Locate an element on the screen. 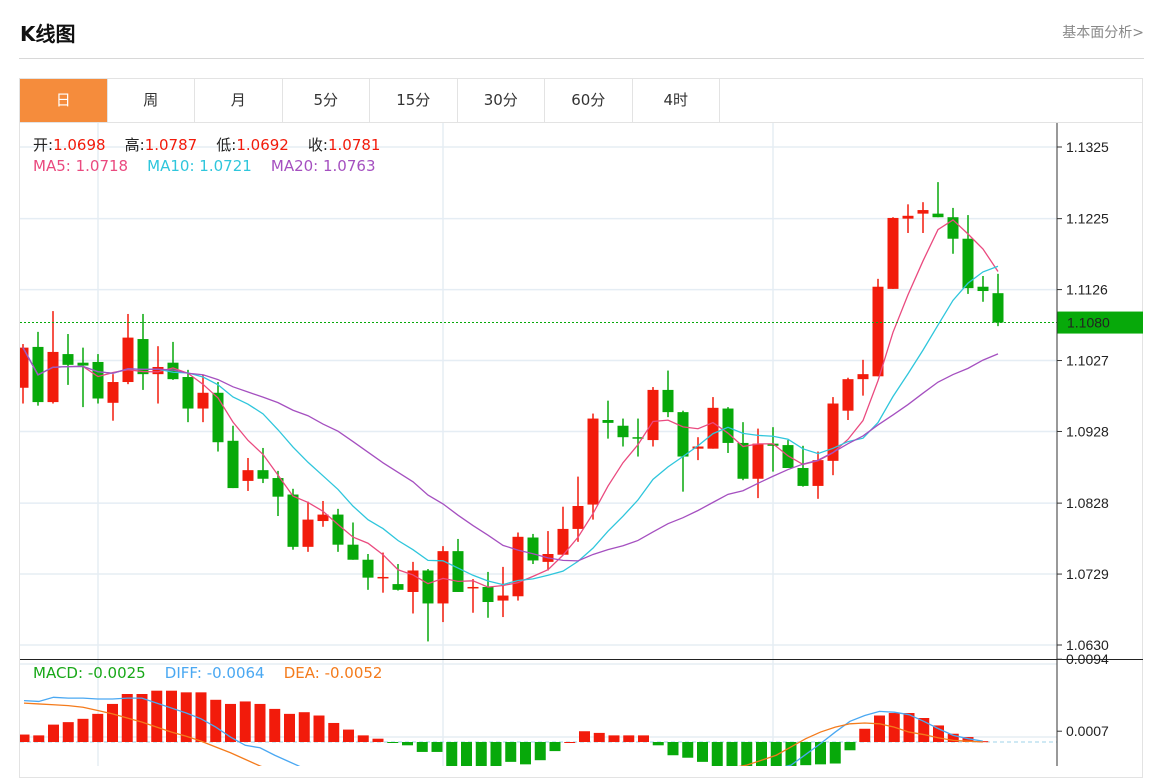 This screenshot has height=778, width=1172. open-label: 开: is located at coordinates (43, 145).